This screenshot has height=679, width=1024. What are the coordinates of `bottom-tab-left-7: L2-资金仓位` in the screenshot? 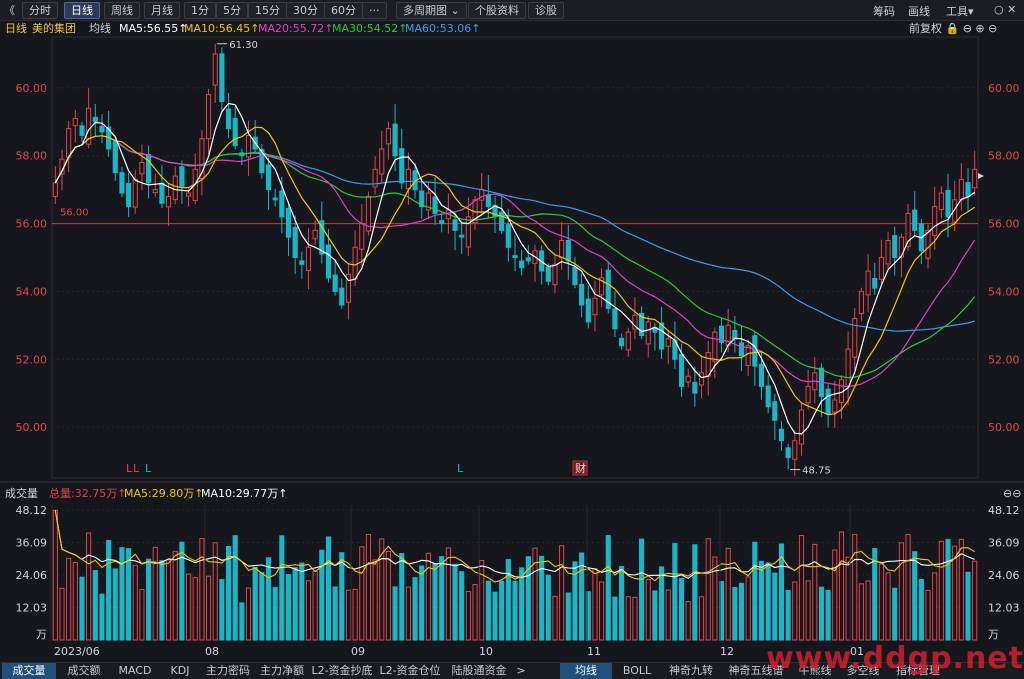 It's located at (410, 670).